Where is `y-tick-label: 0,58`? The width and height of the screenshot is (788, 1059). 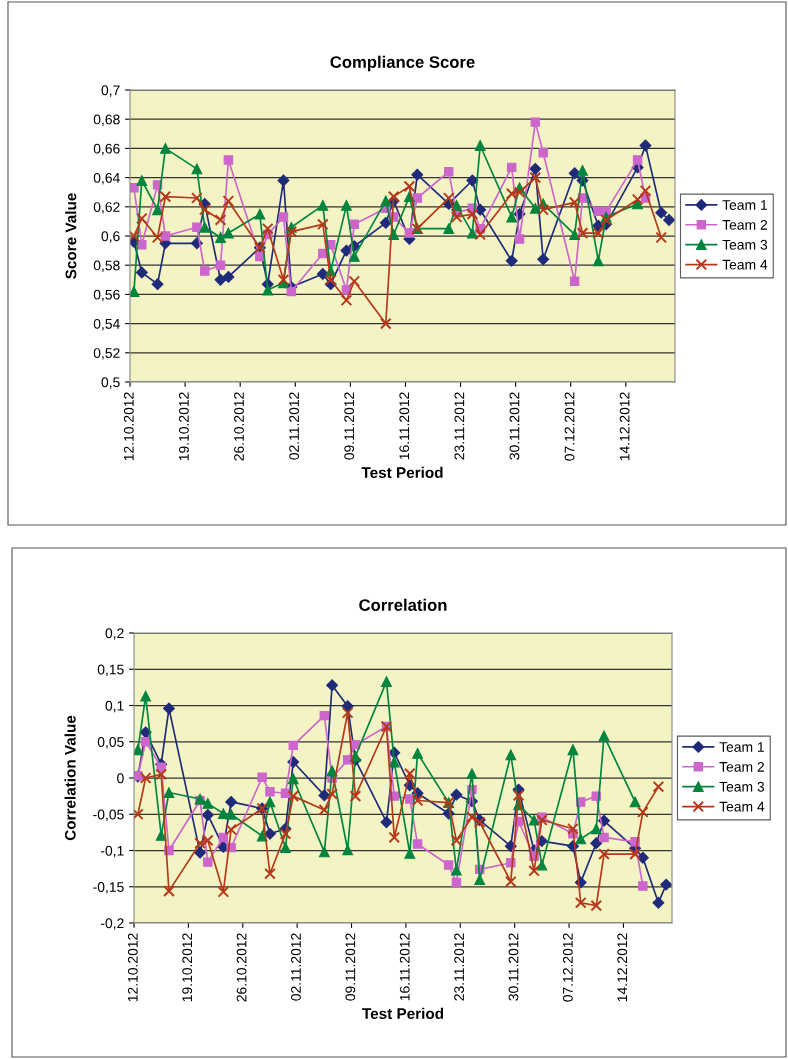 y-tick-label: 0,58 is located at coordinates (106, 266).